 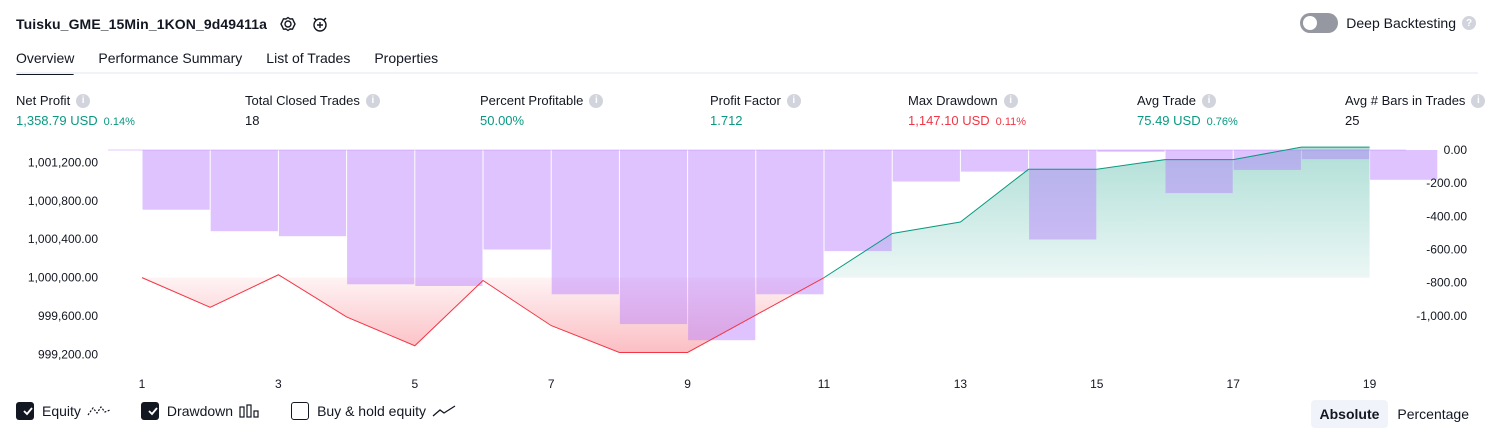 What do you see at coordinates (170, 58) in the screenshot?
I see `tab-performance-summary: Performance Summary` at bounding box center [170, 58].